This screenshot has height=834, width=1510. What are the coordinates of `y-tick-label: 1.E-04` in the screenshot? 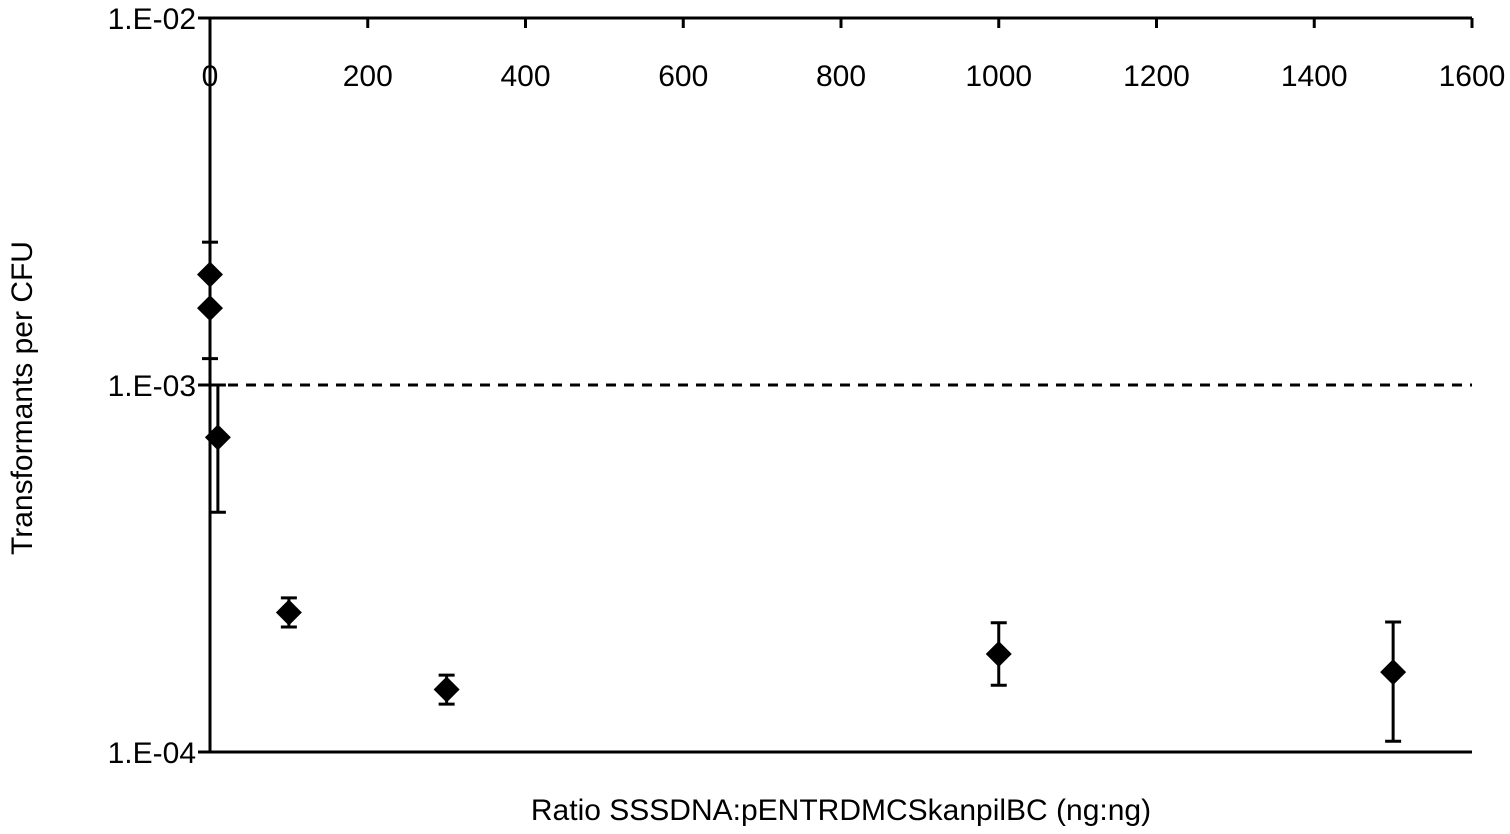 It's located at (152, 753).